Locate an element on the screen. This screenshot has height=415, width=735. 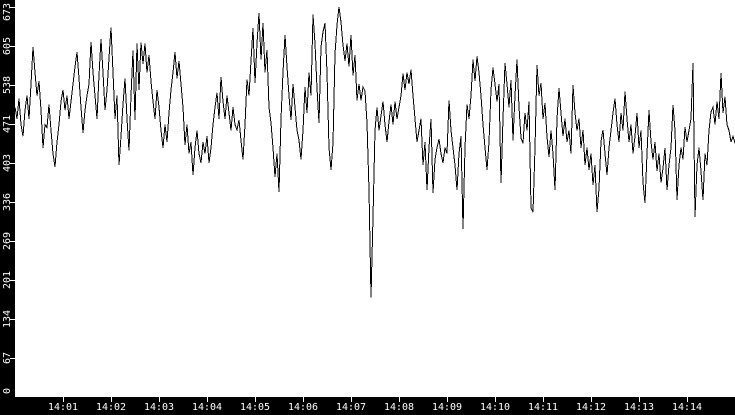
x-axis-tick-label: 14:03 is located at coordinates (159, 407).